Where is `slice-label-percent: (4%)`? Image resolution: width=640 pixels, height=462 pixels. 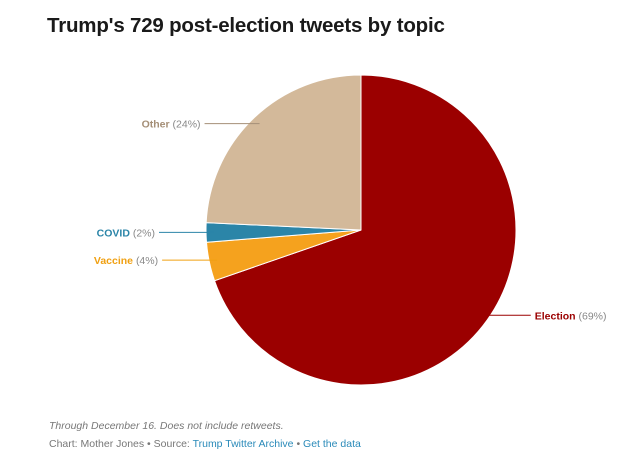
slice-label-percent: (4%) is located at coordinates (147, 261).